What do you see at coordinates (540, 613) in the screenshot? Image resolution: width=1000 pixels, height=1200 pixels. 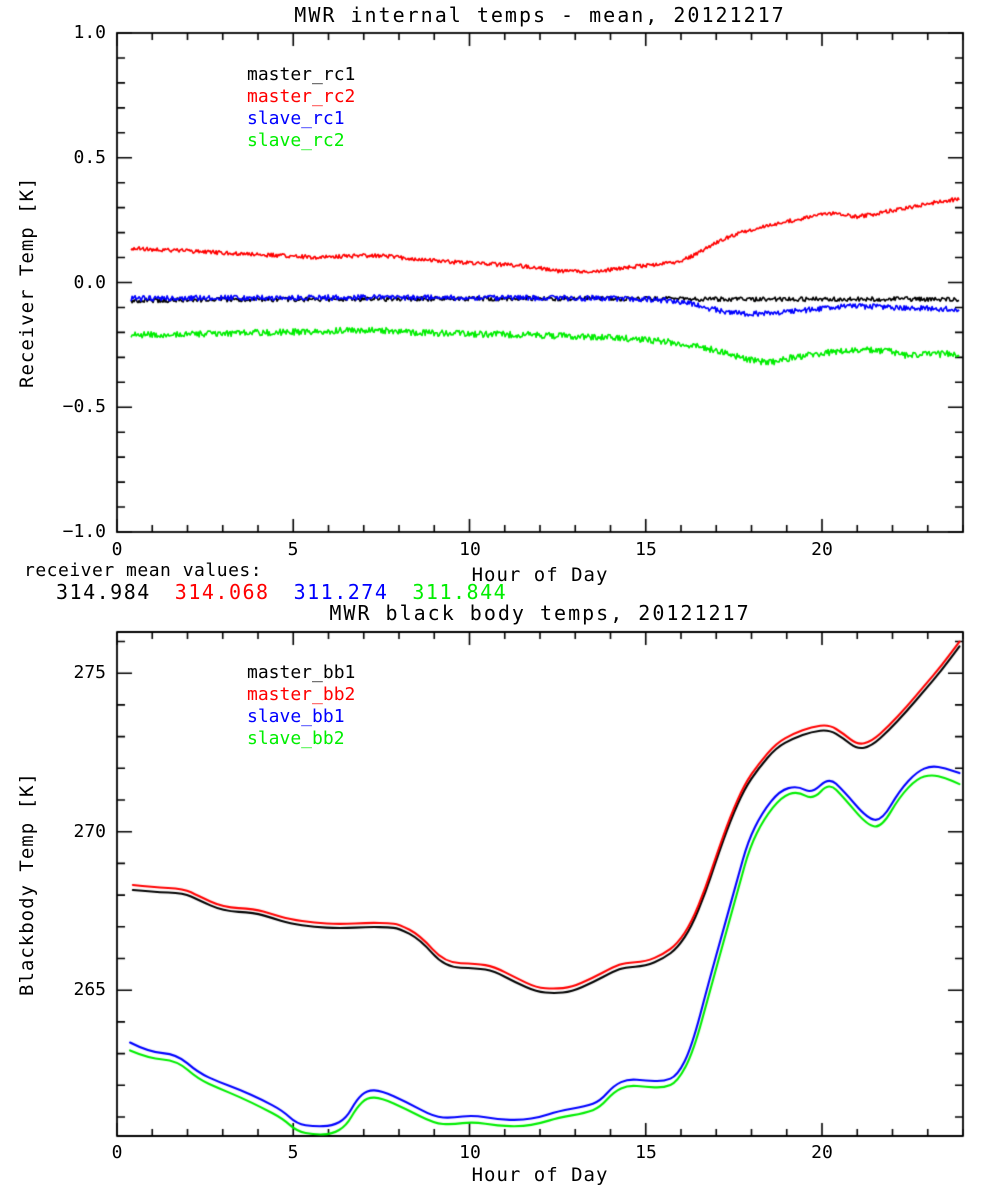 I see `chart2-title: MWR black body temps, 20121217` at bounding box center [540, 613].